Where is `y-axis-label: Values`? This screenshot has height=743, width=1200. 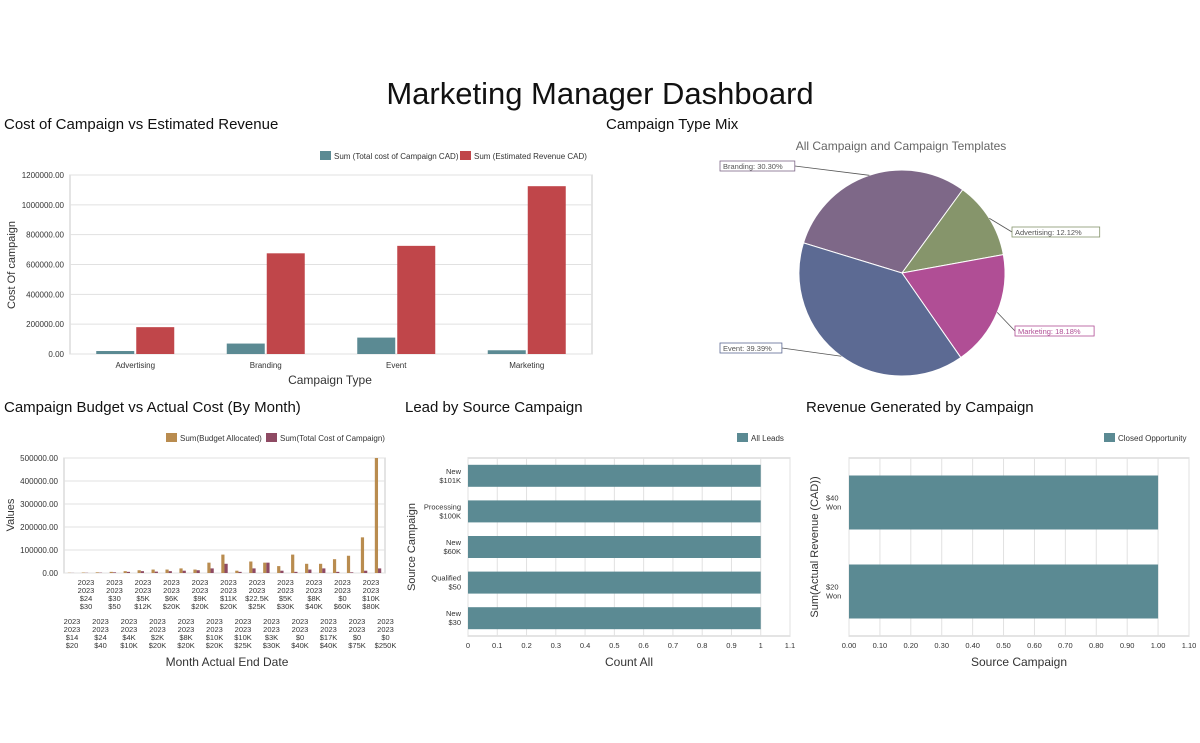 y-axis-label: Values is located at coordinates (11, 514).